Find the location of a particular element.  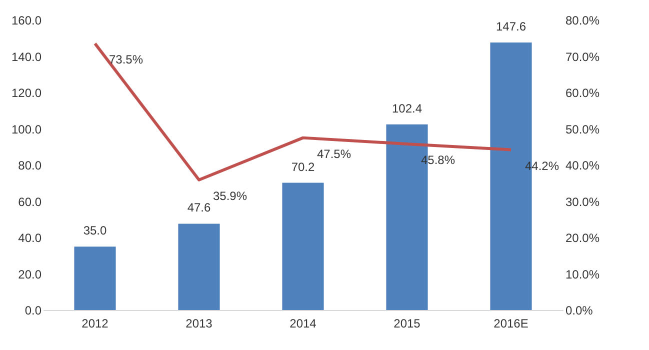

y2-tick-label: 10.0% is located at coordinates (583, 274).